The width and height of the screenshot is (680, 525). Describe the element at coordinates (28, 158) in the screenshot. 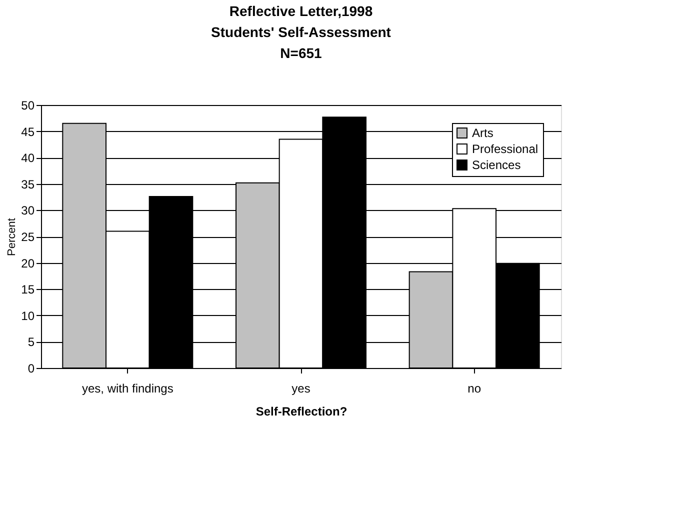

I see `y-tick-label: 40` at that location.